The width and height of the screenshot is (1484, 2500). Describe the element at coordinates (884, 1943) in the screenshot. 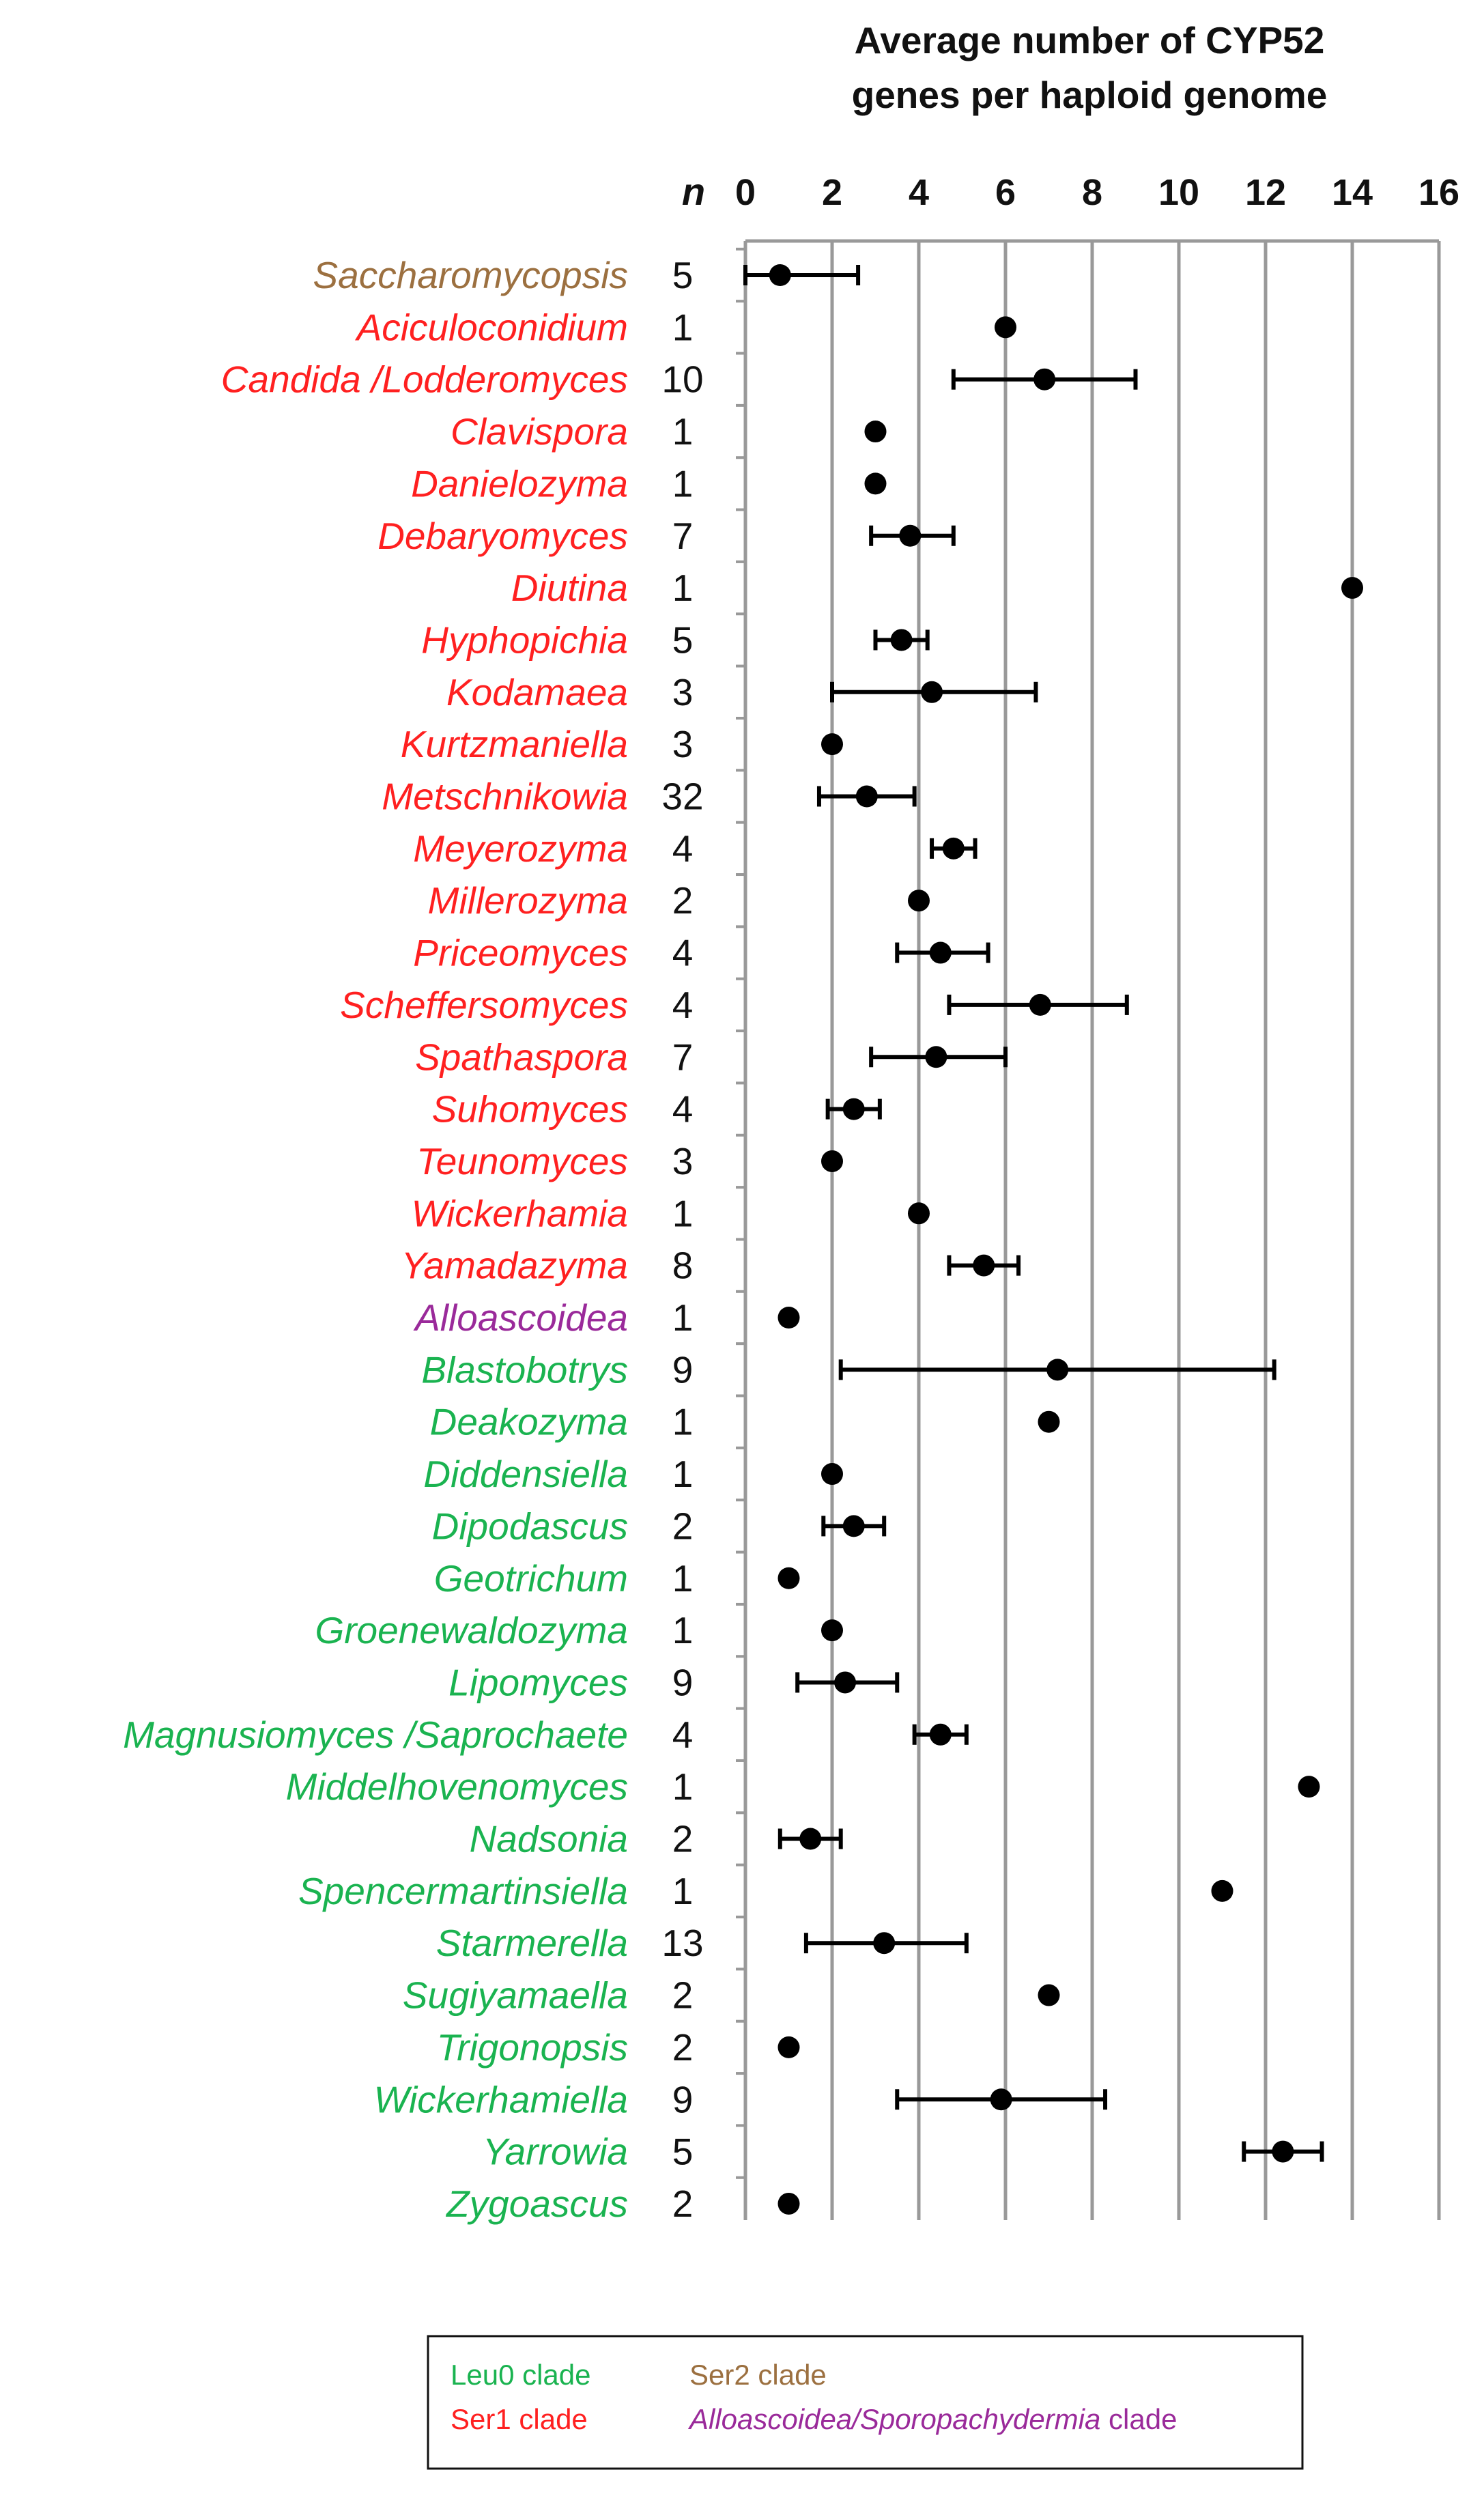

I see `data-point-starmerella` at that location.